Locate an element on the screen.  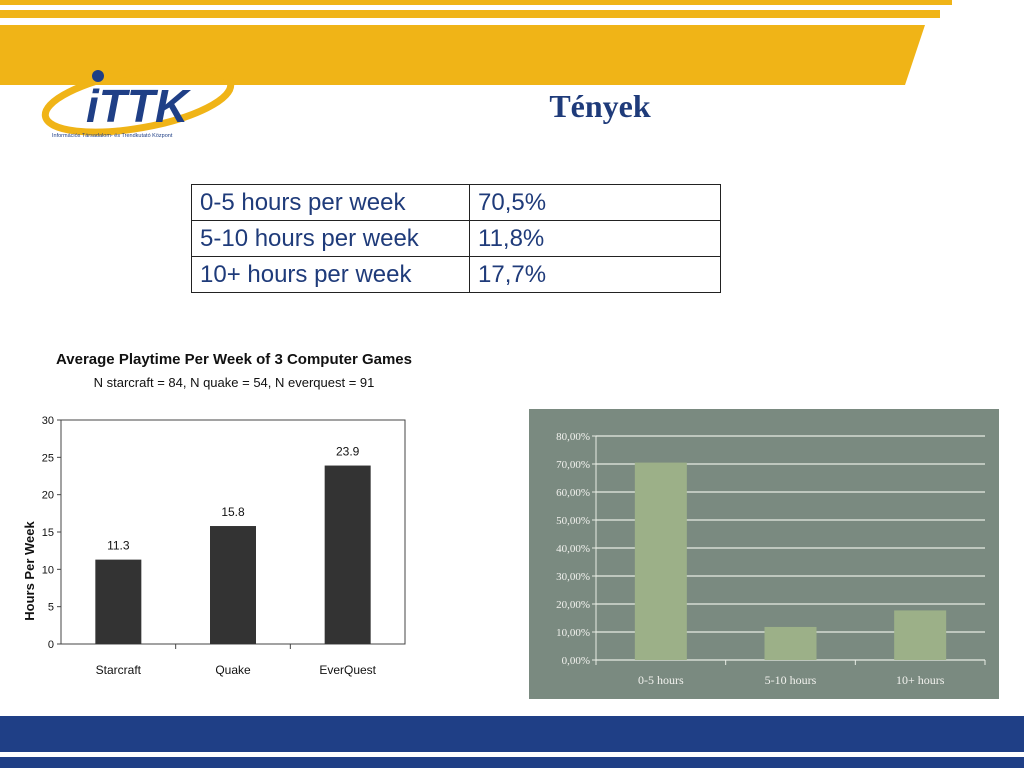
table-cell-label: 5-10 hours per week is located at coordinates (330, 238).